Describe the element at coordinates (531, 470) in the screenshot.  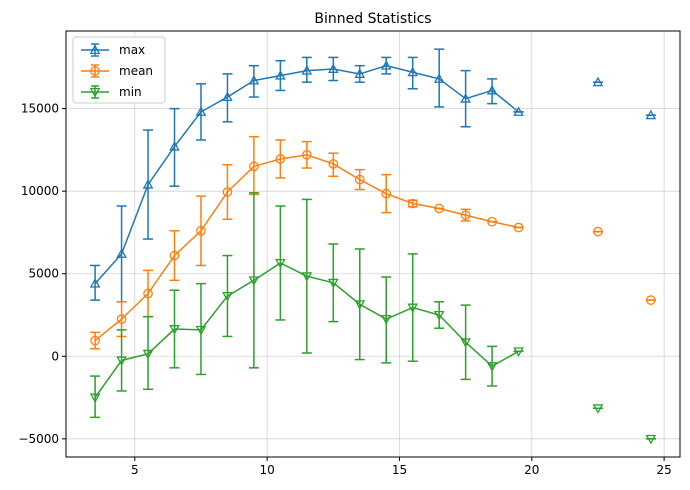
I see `x-tick-label: 20` at that location.